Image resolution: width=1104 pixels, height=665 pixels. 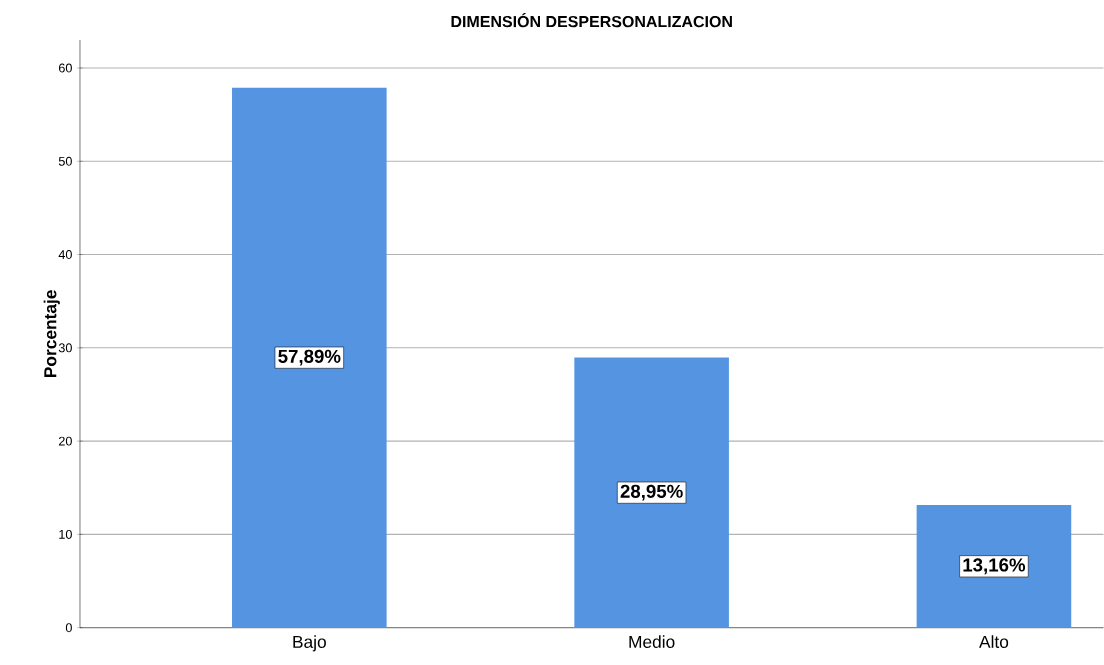 I want to click on y-tick-label: 10, so click(x=65, y=535).